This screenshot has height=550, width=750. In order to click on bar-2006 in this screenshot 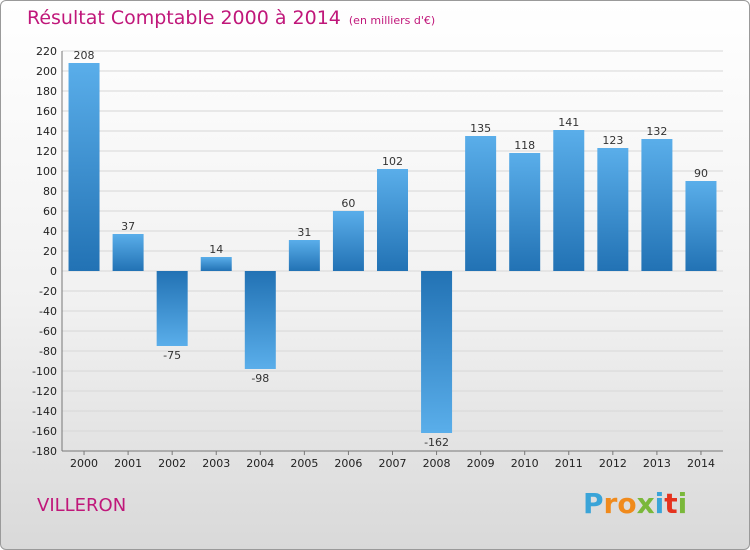, I will do `click(348, 241)`.